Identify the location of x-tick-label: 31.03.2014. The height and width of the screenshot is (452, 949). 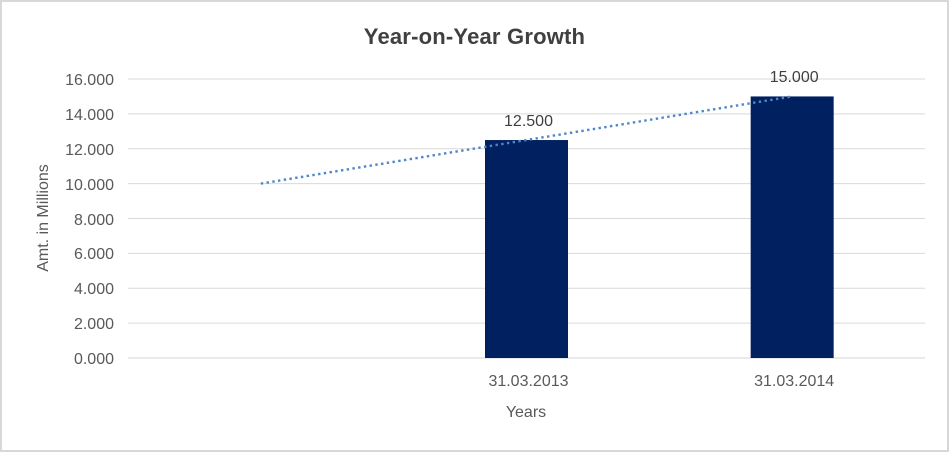
(794, 381).